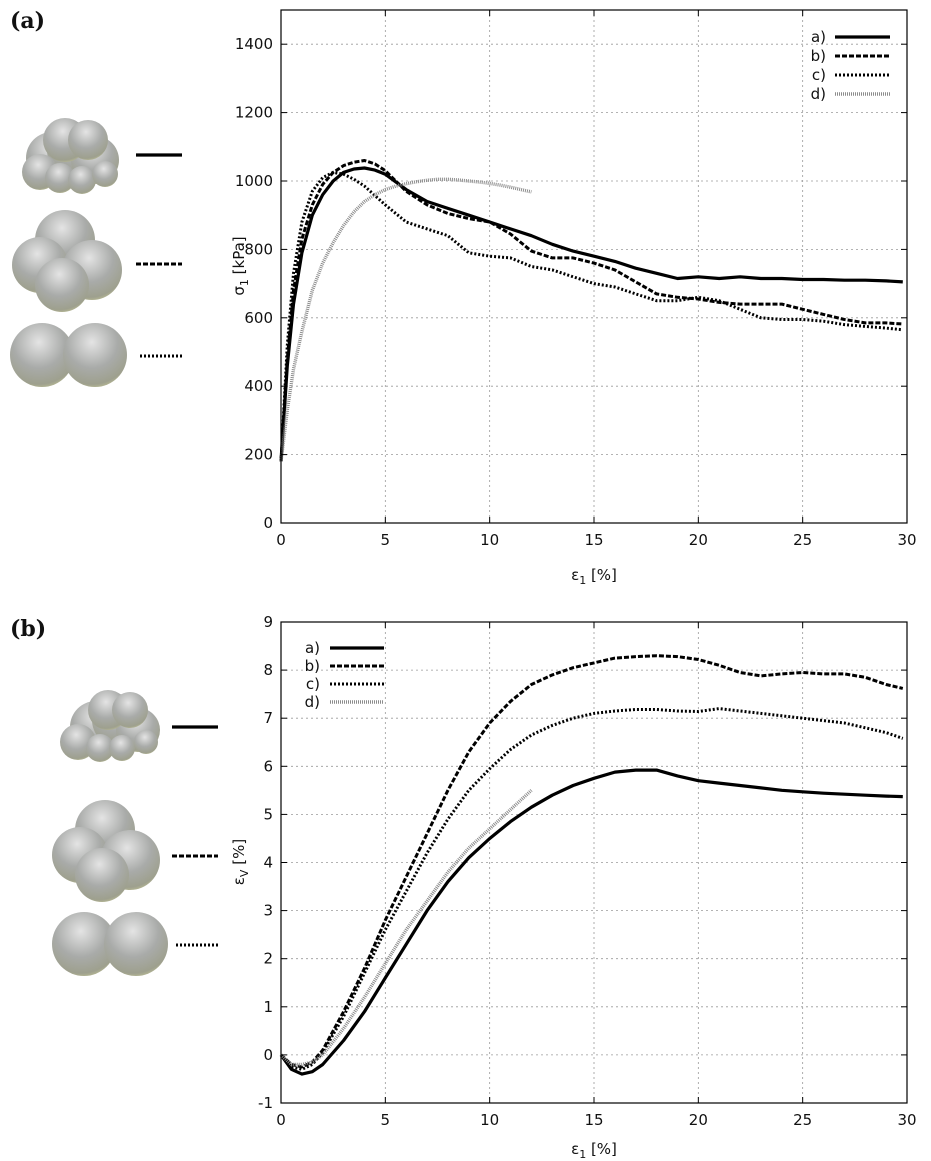 The width and height of the screenshot is (931, 1161). I want to click on y-tick-label: 1000, so click(254, 181).